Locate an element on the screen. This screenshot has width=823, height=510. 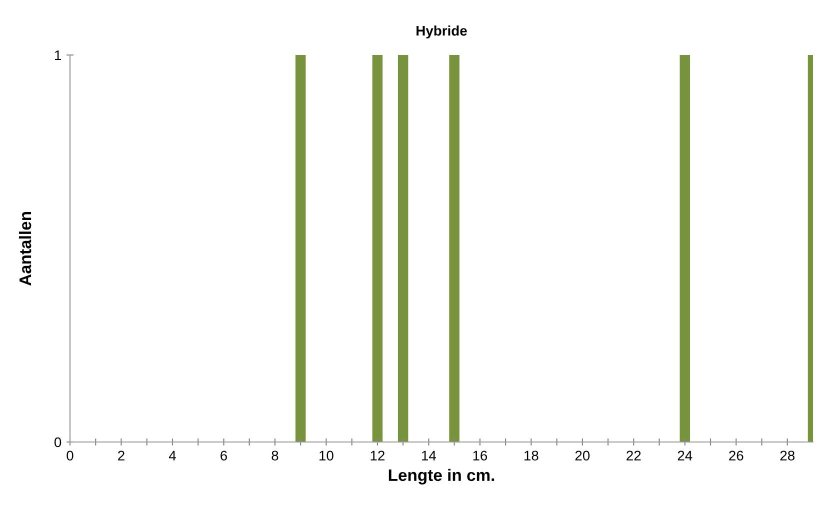
x-tick-label: 0 is located at coordinates (70, 455).